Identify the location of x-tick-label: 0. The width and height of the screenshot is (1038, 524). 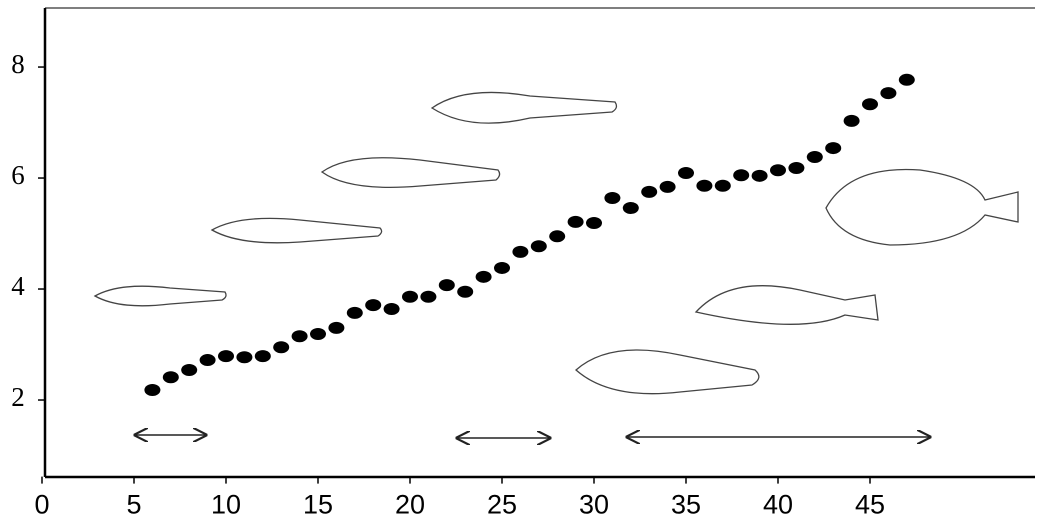
(41, 505).